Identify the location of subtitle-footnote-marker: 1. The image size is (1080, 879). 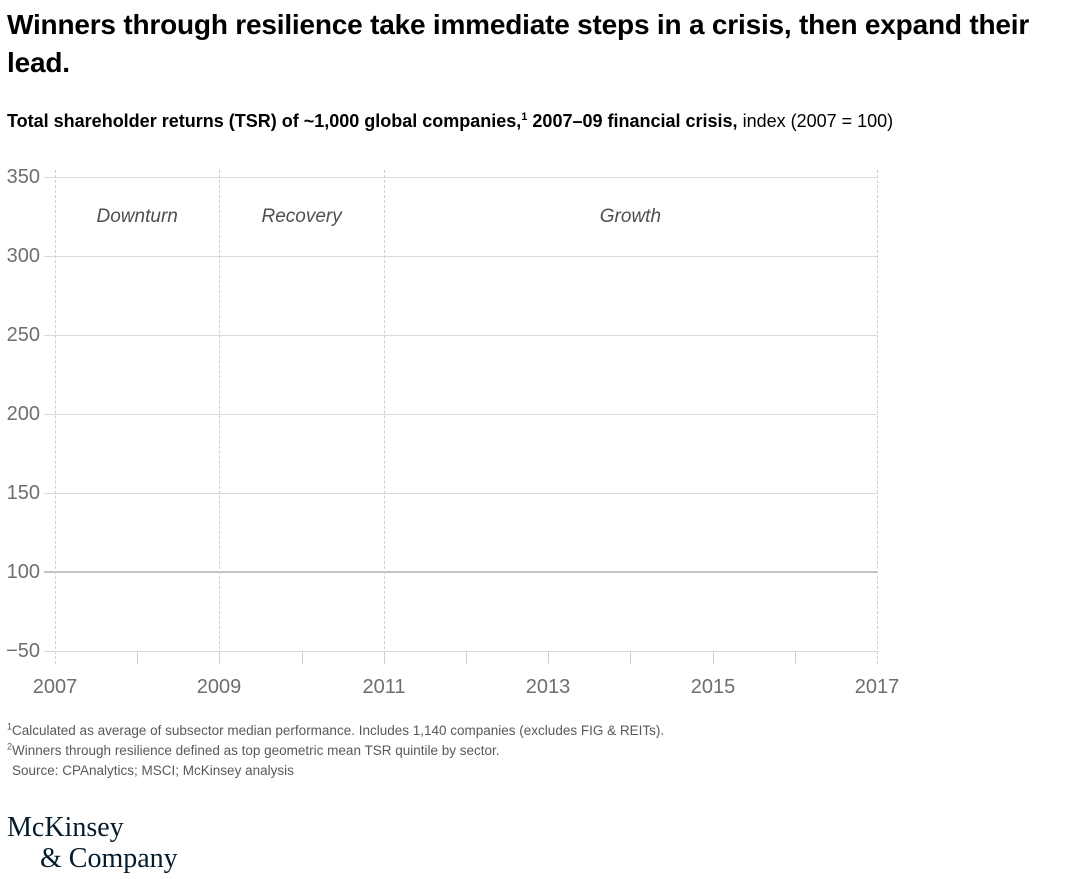
(524, 117).